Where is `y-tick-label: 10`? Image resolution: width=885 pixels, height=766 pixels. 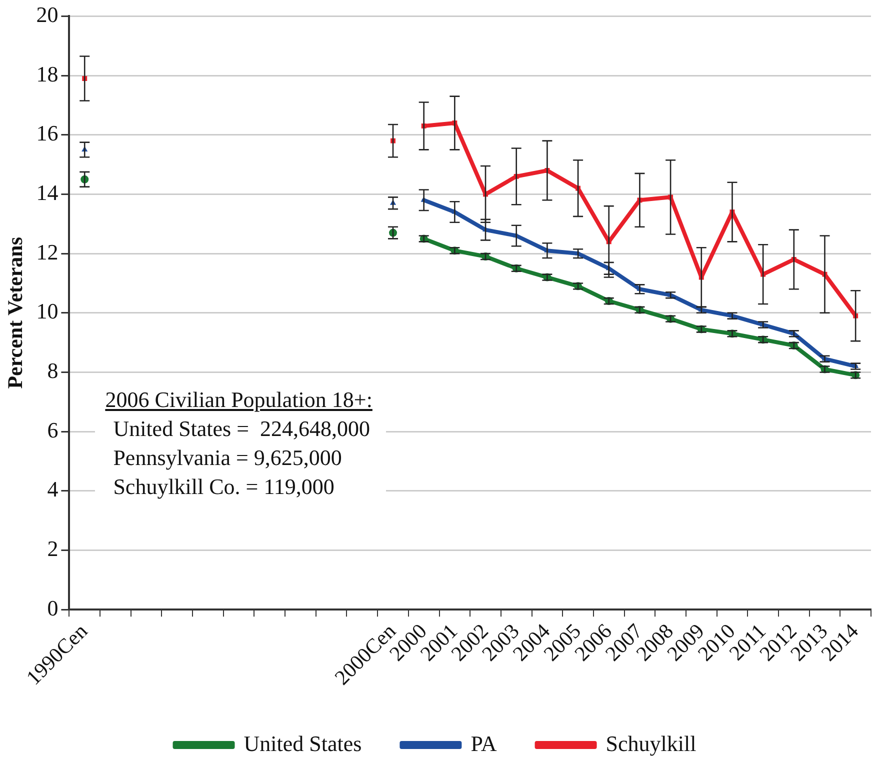 y-tick-label: 10 is located at coordinates (47, 311).